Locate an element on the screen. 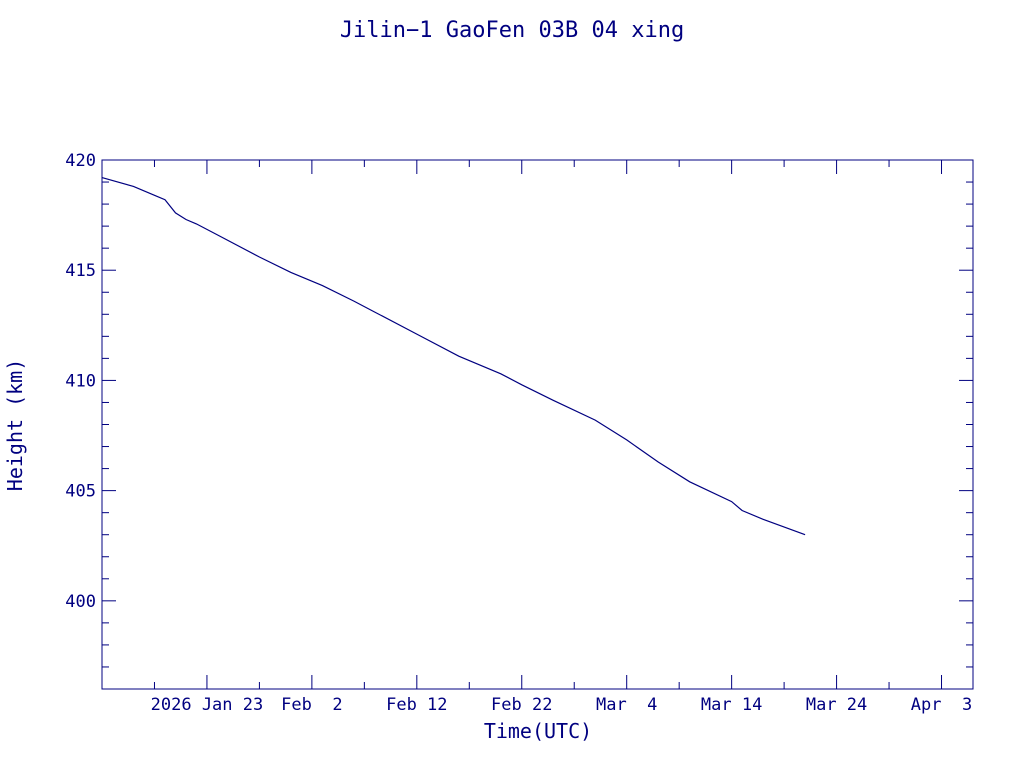 This screenshot has width=1024, height=768. y-tick-label: 415 is located at coordinates (80, 271).